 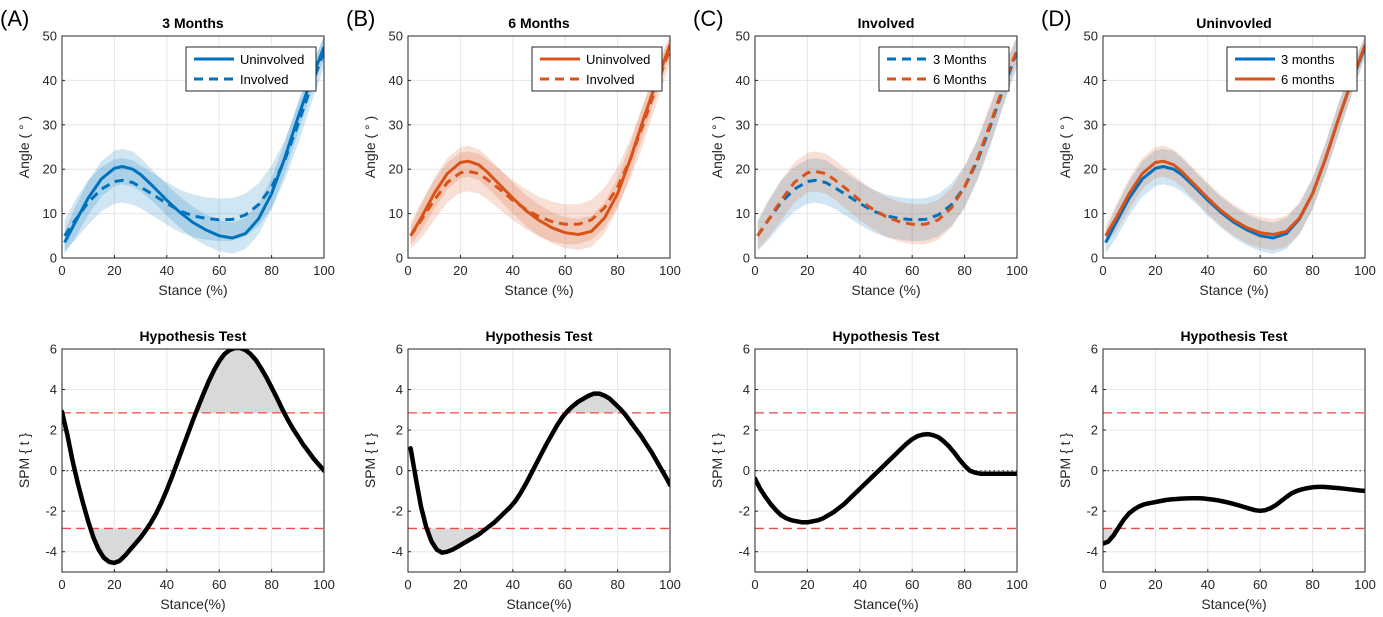 What do you see at coordinates (1091, 80) in the screenshot?
I see `y-tick-label: 40` at bounding box center [1091, 80].